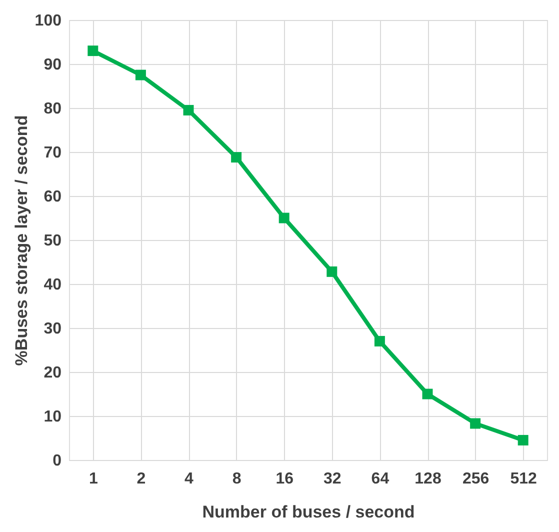  Describe the element at coordinates (380, 479) in the screenshot. I see `x-tick-label: 64` at that location.